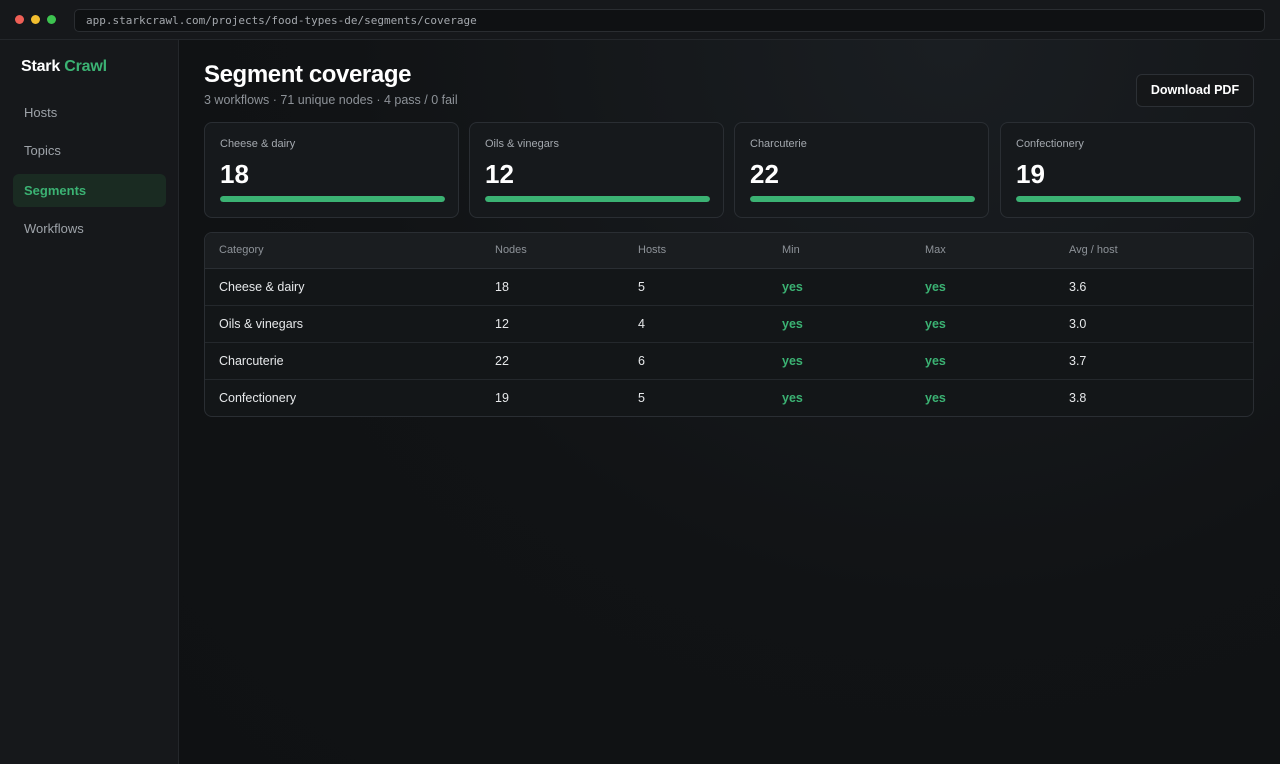 The height and width of the screenshot is (764, 1280). What do you see at coordinates (234, 174) in the screenshot?
I see `card-value: 18` at bounding box center [234, 174].